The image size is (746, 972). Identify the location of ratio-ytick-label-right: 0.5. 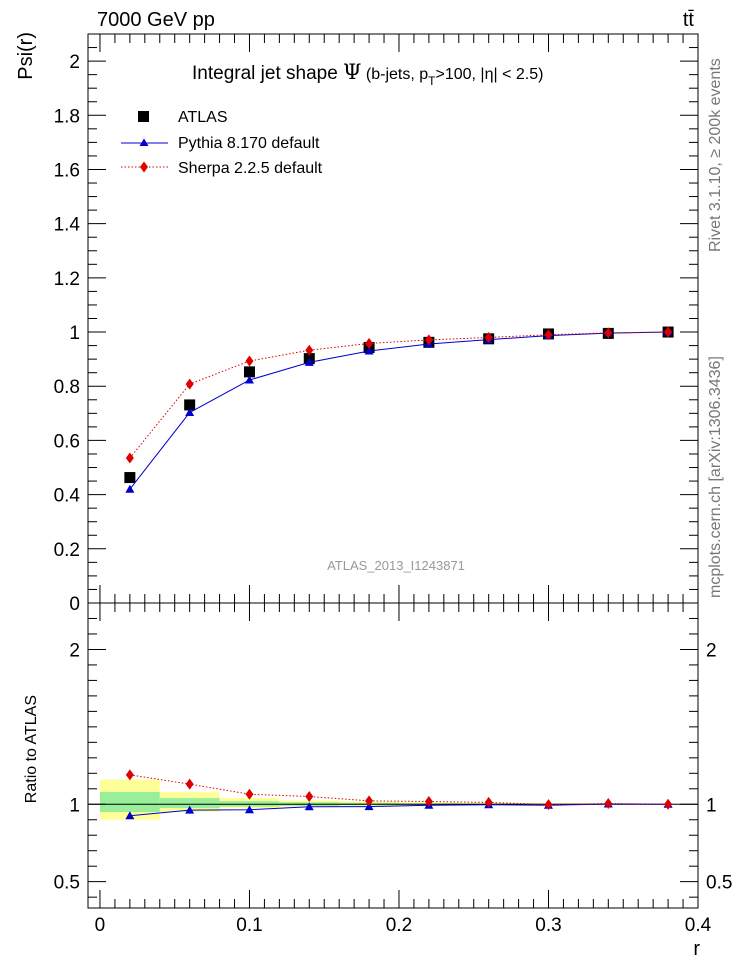
(719, 883).